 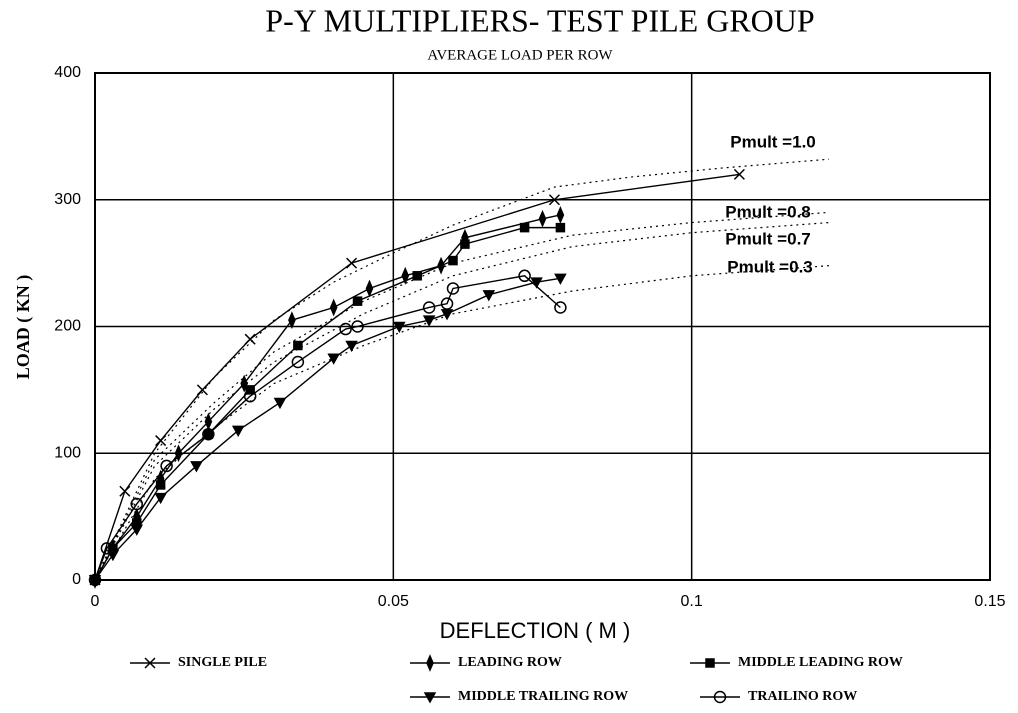 I want to click on curve-label: Pmult =1.0, so click(x=773, y=141).